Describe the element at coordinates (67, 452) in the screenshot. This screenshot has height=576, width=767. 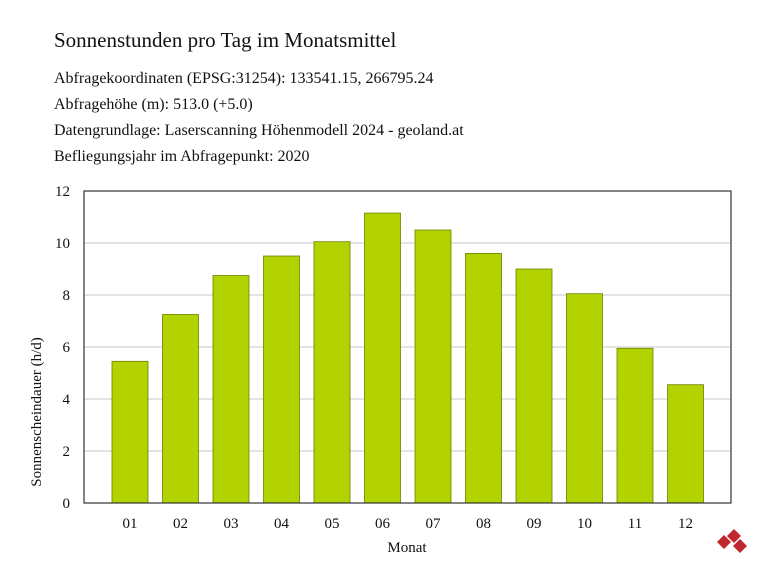
I see `y-tick-label: 2` at that location.